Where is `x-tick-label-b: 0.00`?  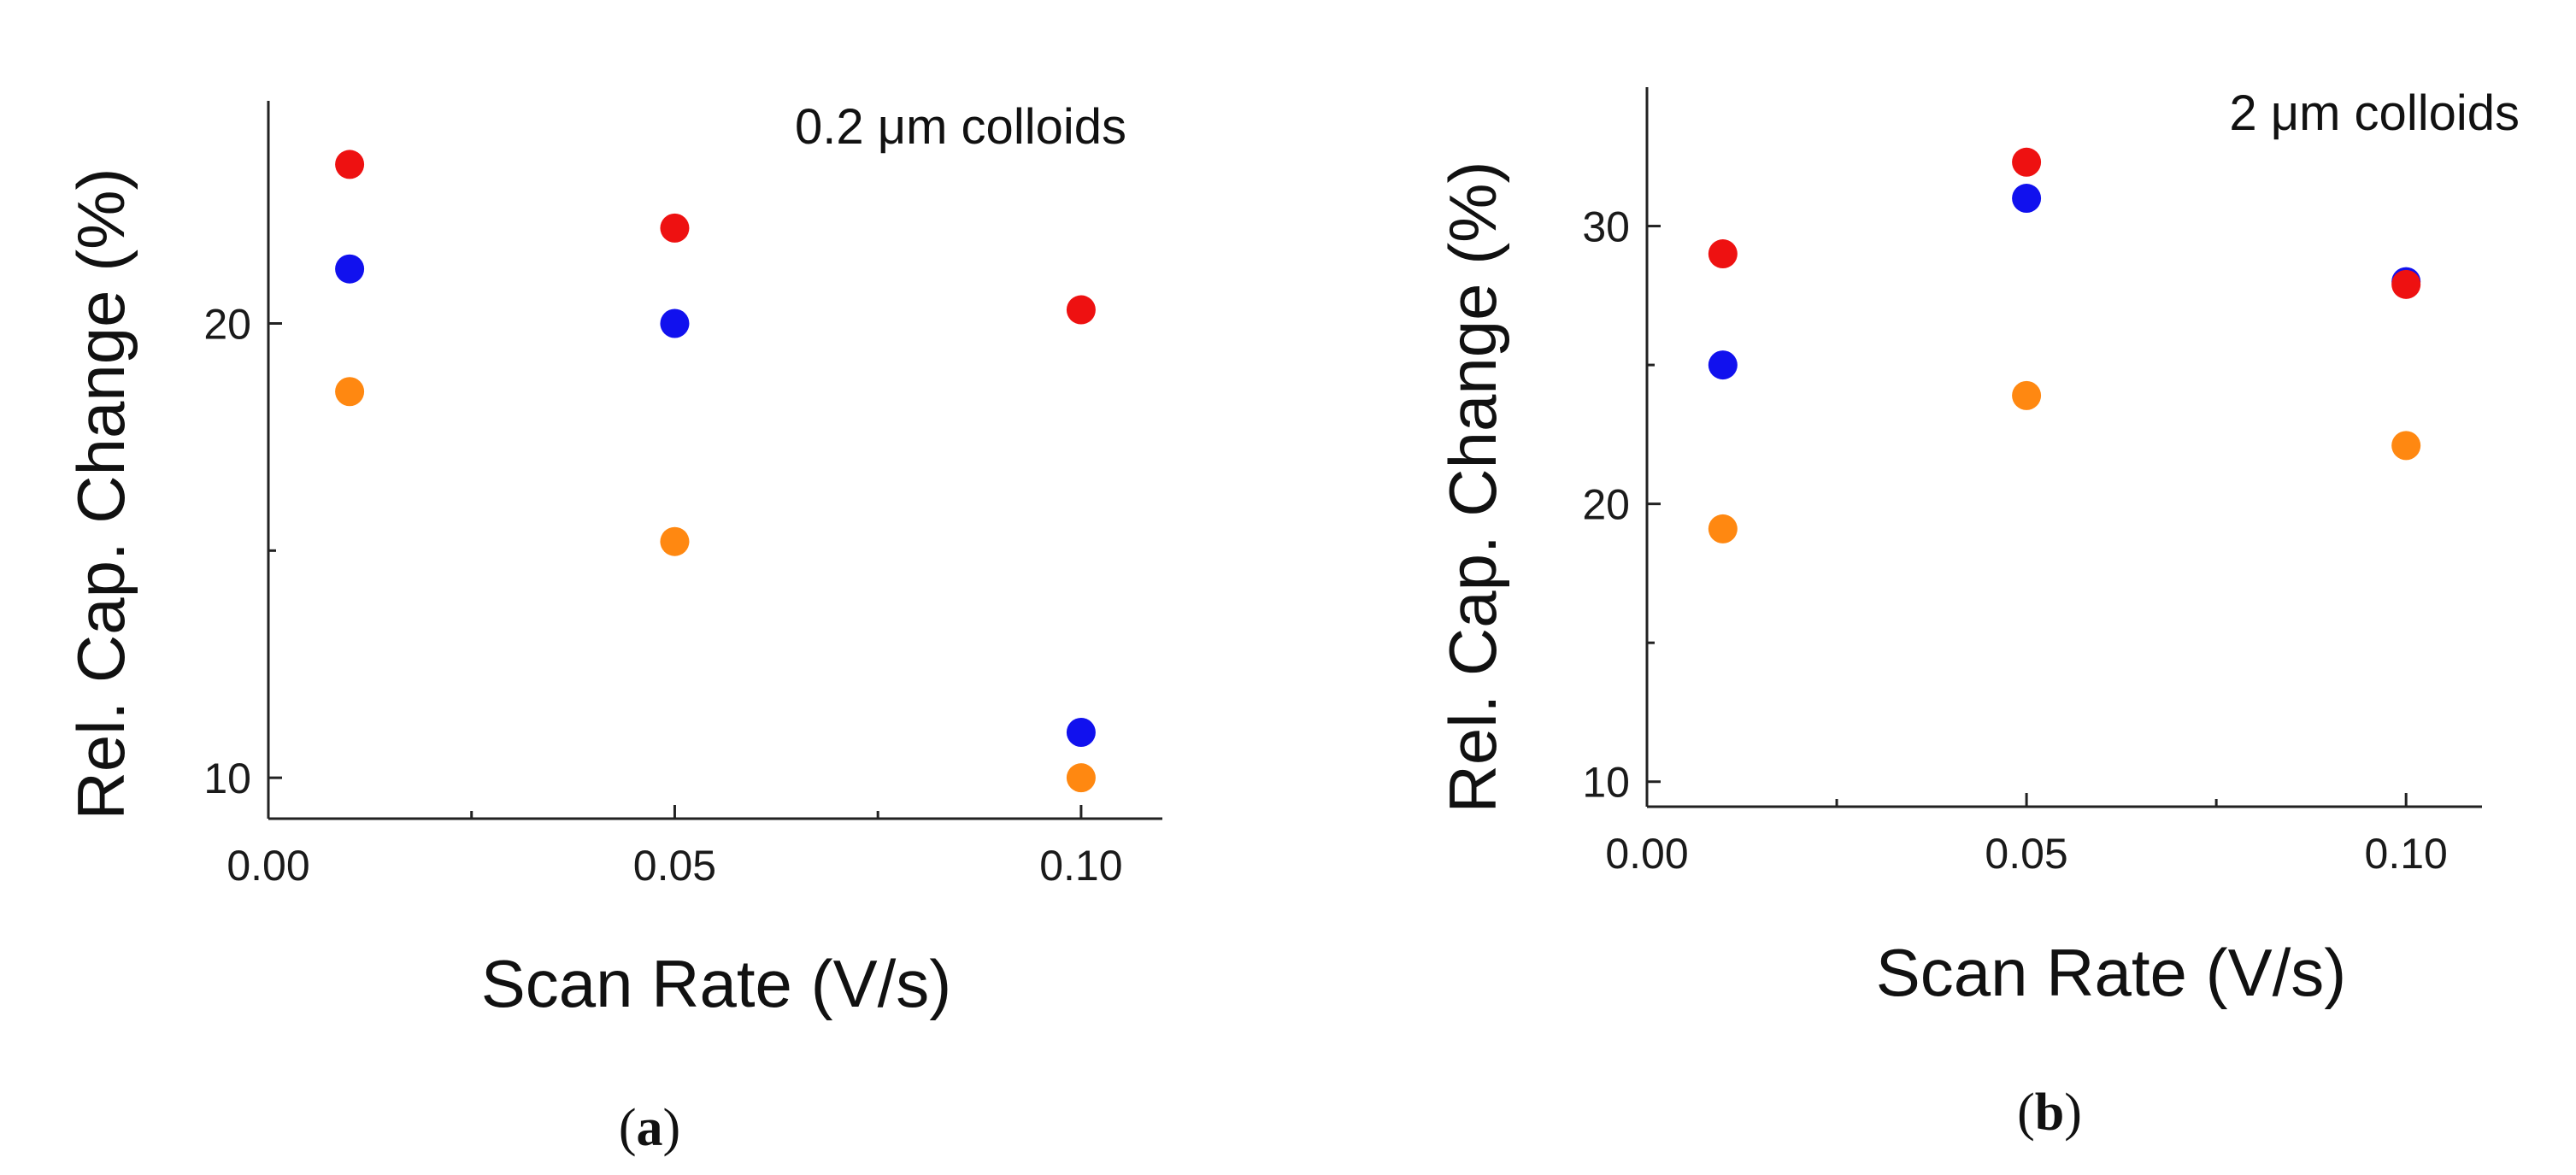 x-tick-label-b: 0.00 is located at coordinates (1646, 854).